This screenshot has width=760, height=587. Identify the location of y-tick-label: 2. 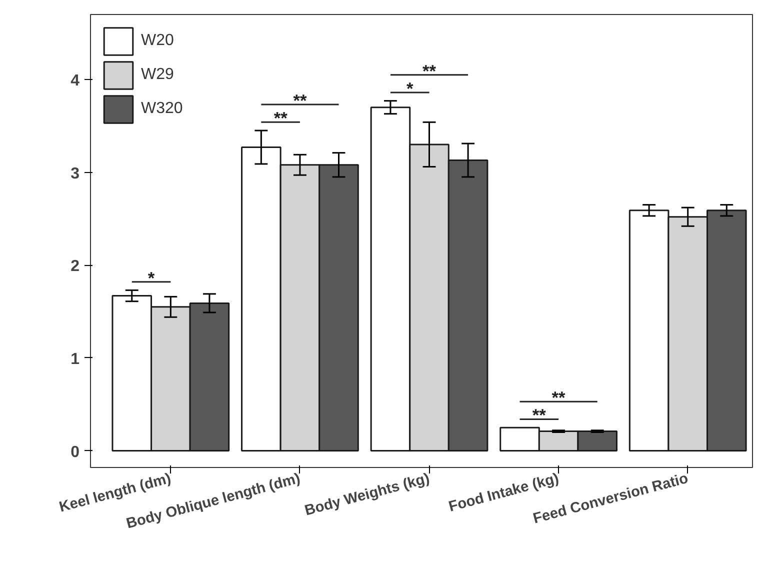
(75, 267).